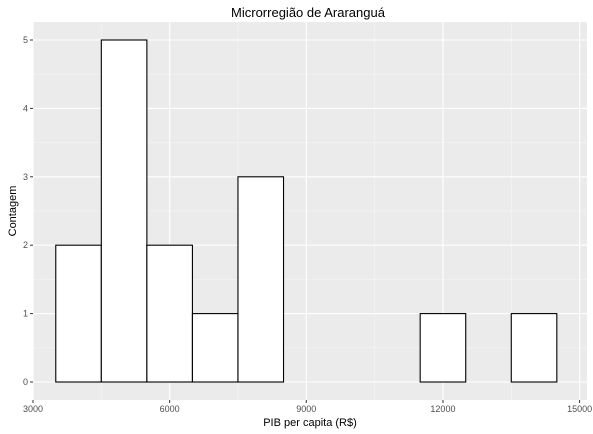 This screenshot has height=434, width=593. I want to click on x-tick-label: 9000, so click(306, 409).